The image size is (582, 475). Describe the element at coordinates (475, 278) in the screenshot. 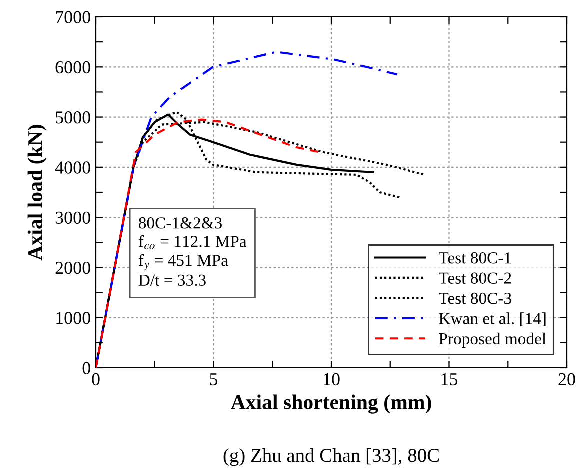

I see `legend-label: Test 80C-2` at that location.